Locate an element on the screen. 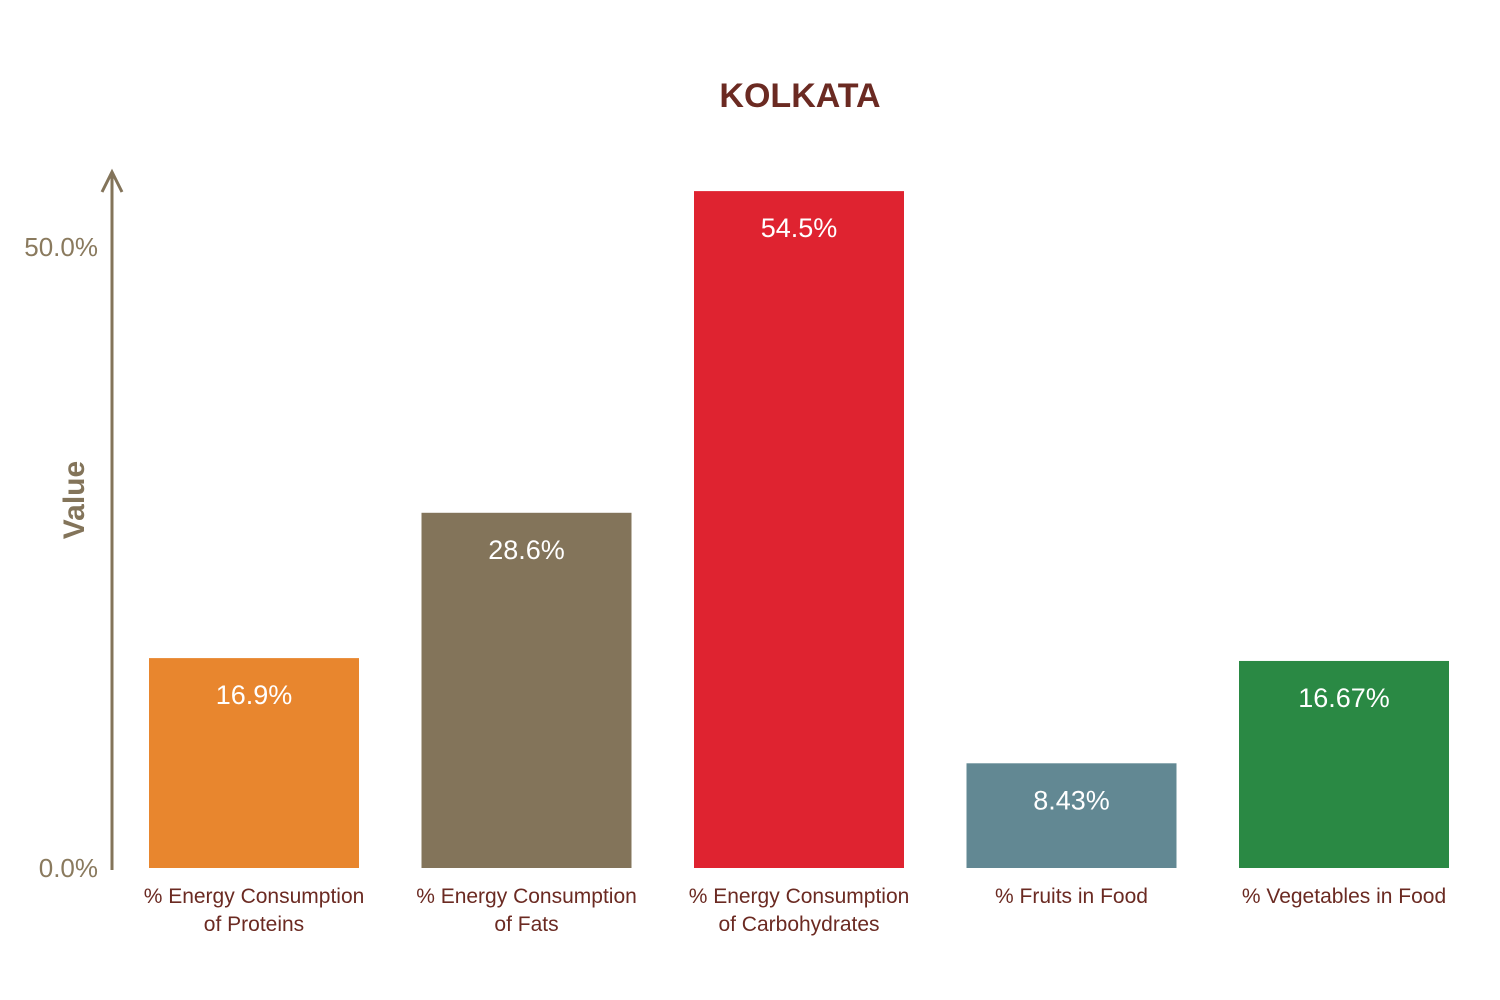  y-tick-labels: 0.0% 50.0% is located at coordinates (61, 557).